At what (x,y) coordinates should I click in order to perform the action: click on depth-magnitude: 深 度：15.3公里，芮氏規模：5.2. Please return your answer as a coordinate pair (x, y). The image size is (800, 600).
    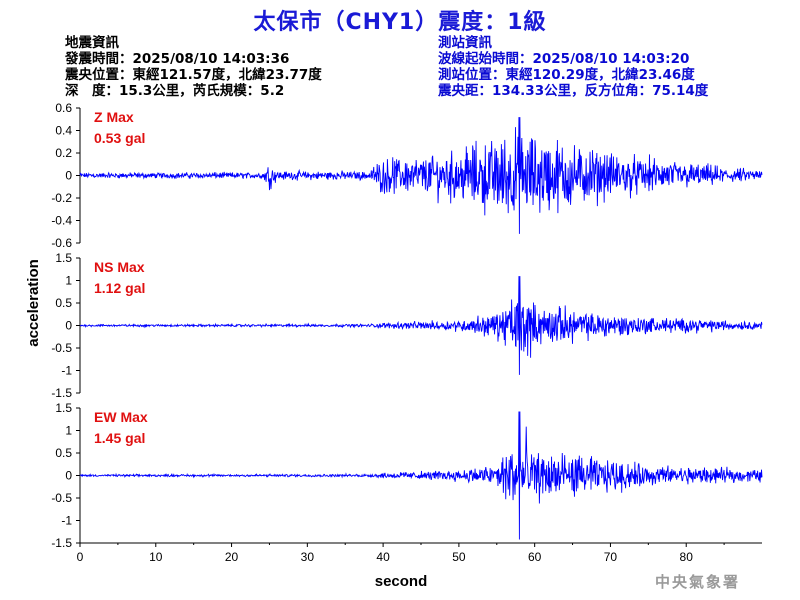
    Looking at the image, I should click on (175, 91).